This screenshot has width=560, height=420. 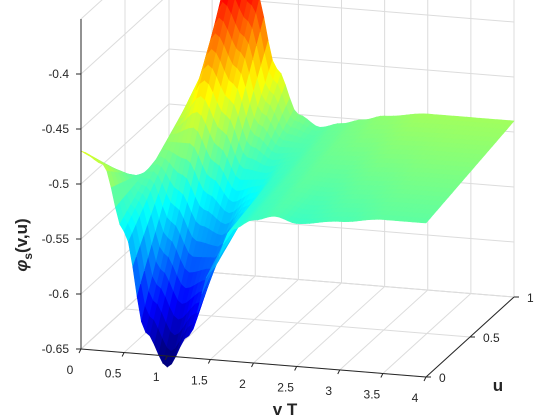 I want to click on z-axis-label-sub: s, so click(x=28, y=256).